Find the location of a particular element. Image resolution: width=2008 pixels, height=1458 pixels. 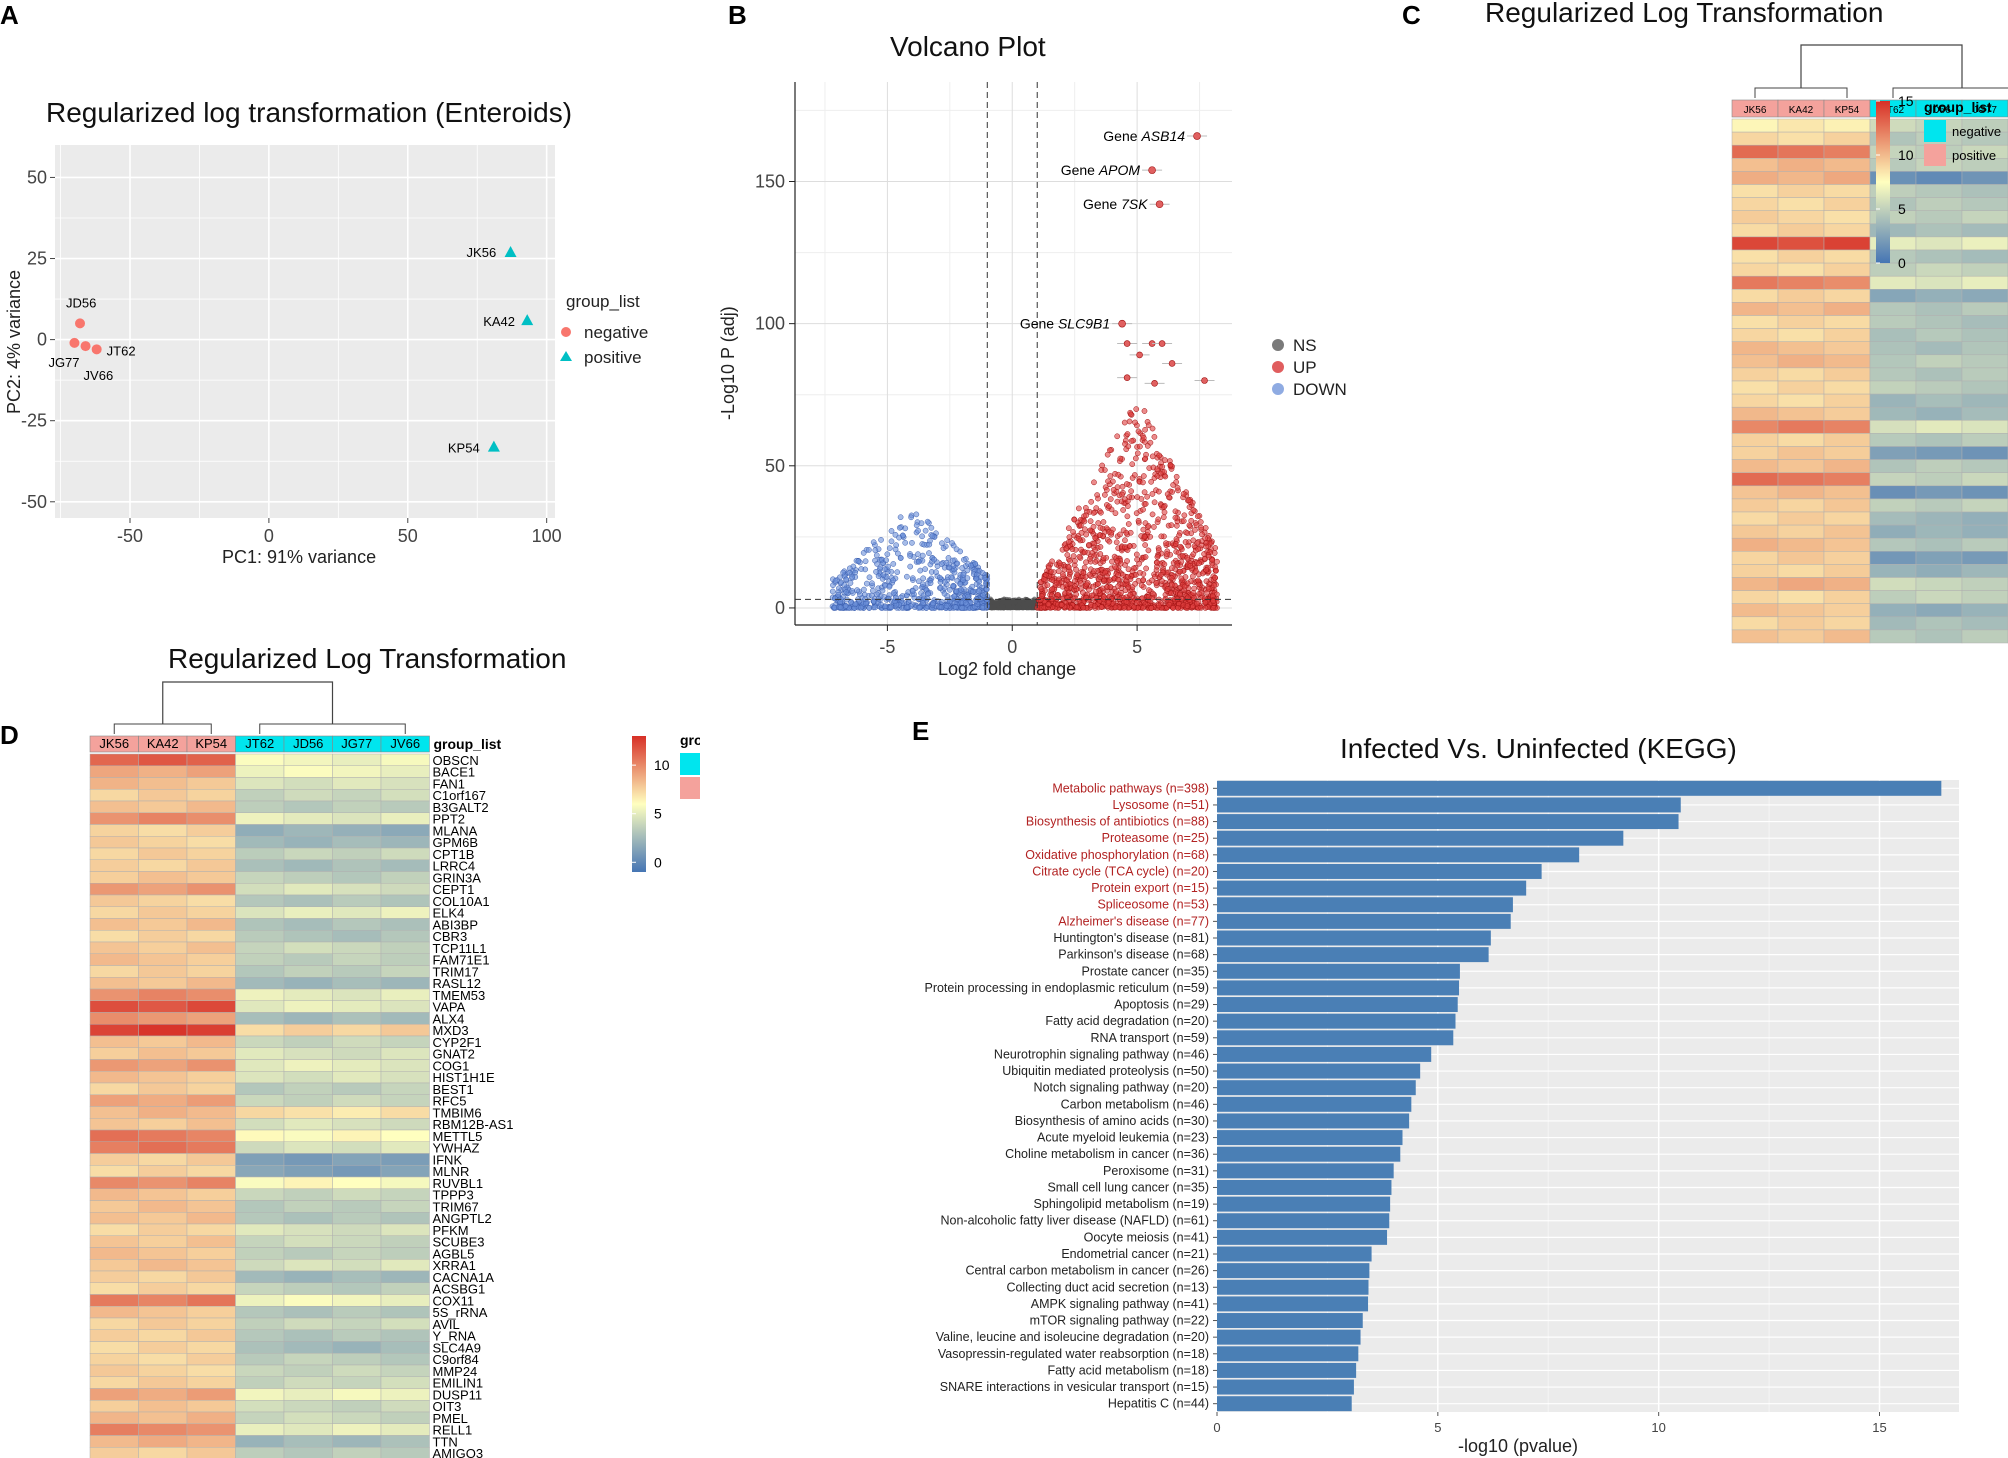

chart-c-colorbar-label: 5 is located at coordinates (1902, 209).